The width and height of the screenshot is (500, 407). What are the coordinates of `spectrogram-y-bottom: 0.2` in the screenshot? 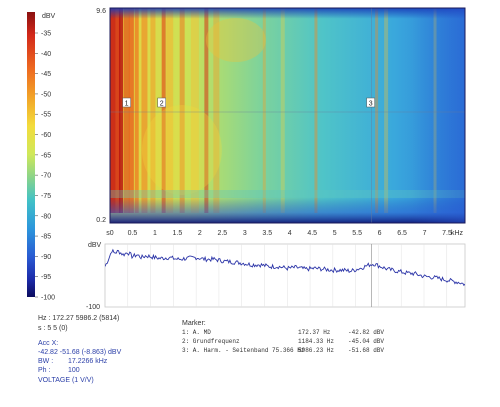 It's located at (101, 220).